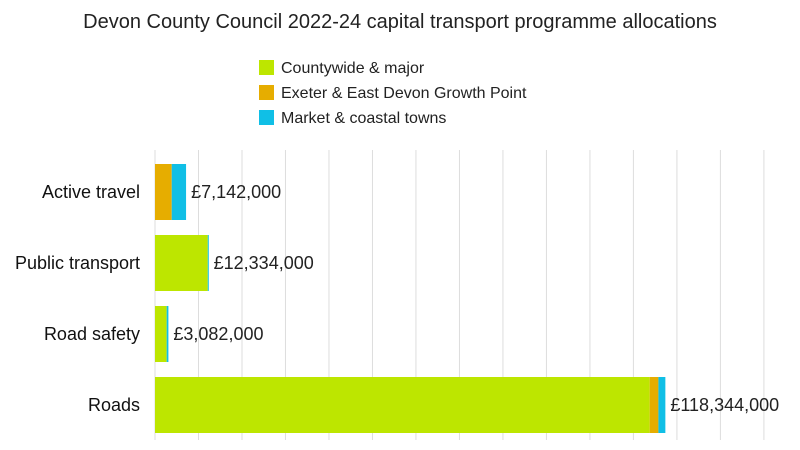 The height and width of the screenshot is (450, 800). Describe the element at coordinates (77, 263) in the screenshot. I see `category-label-2: Public transport` at that location.